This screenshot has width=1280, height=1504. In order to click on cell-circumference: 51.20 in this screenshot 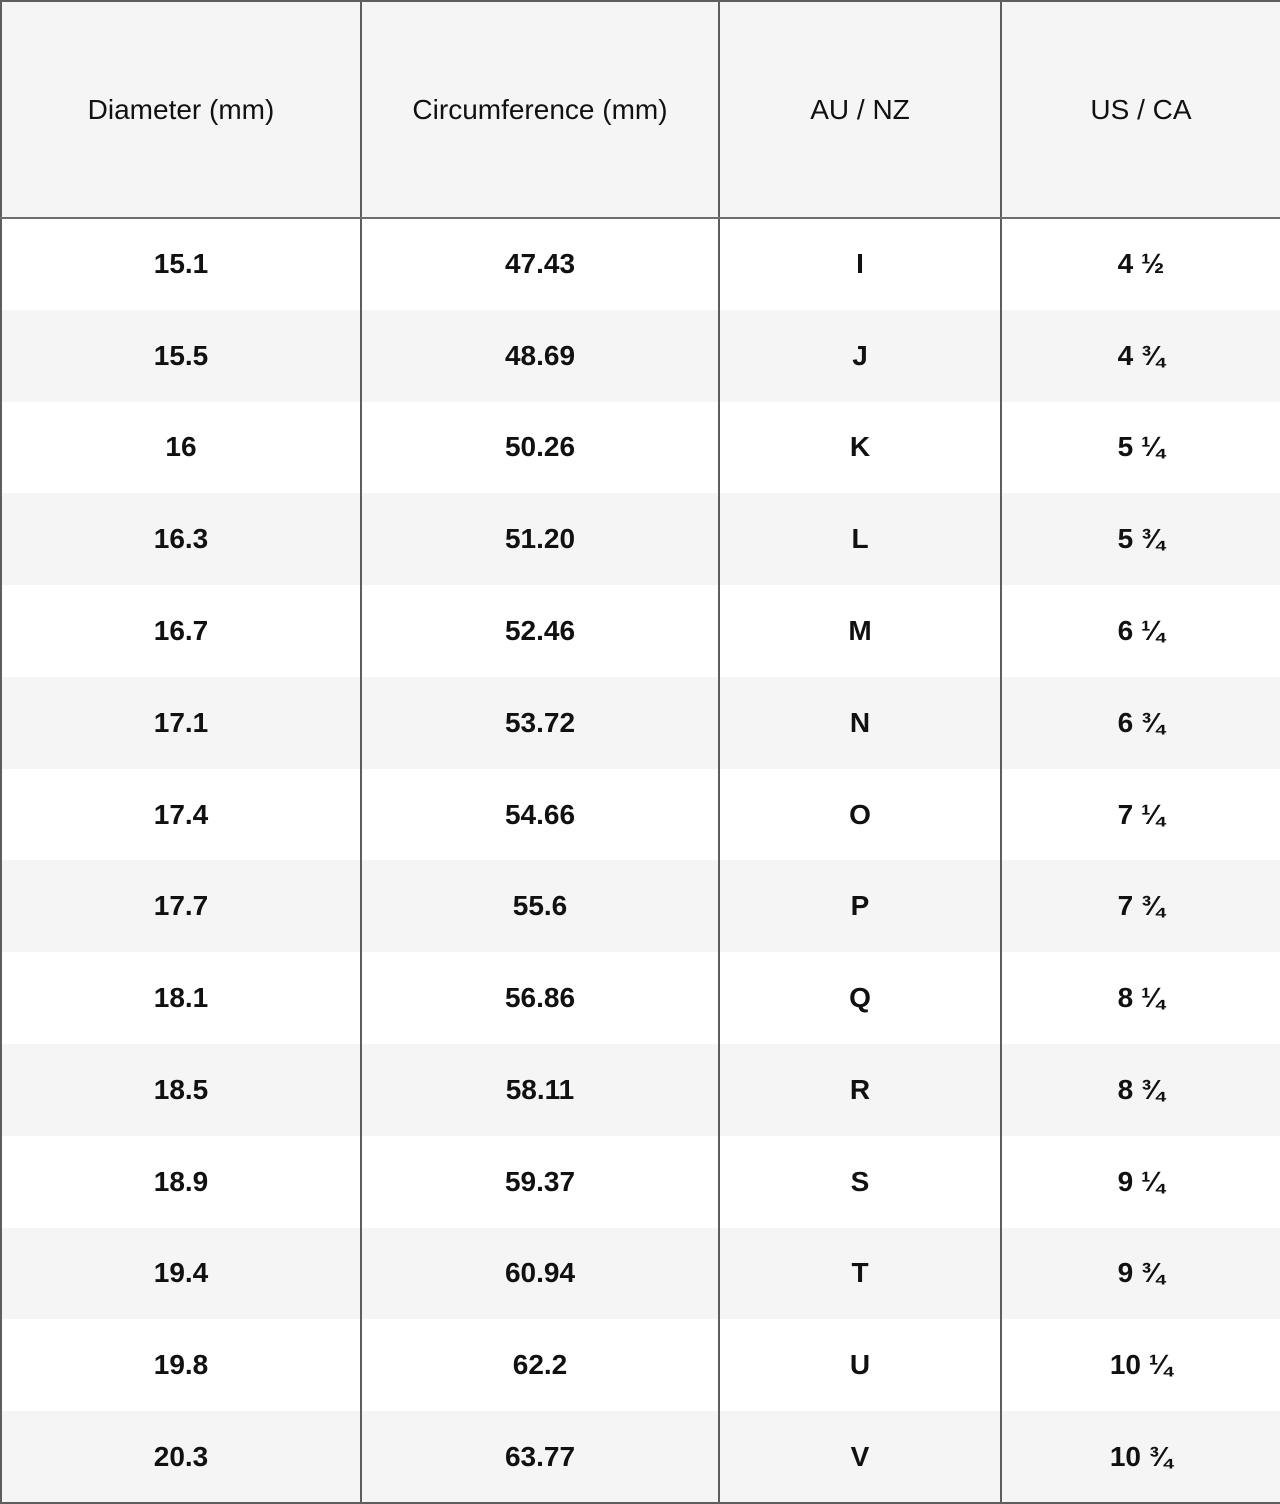, I will do `click(539, 539)`.